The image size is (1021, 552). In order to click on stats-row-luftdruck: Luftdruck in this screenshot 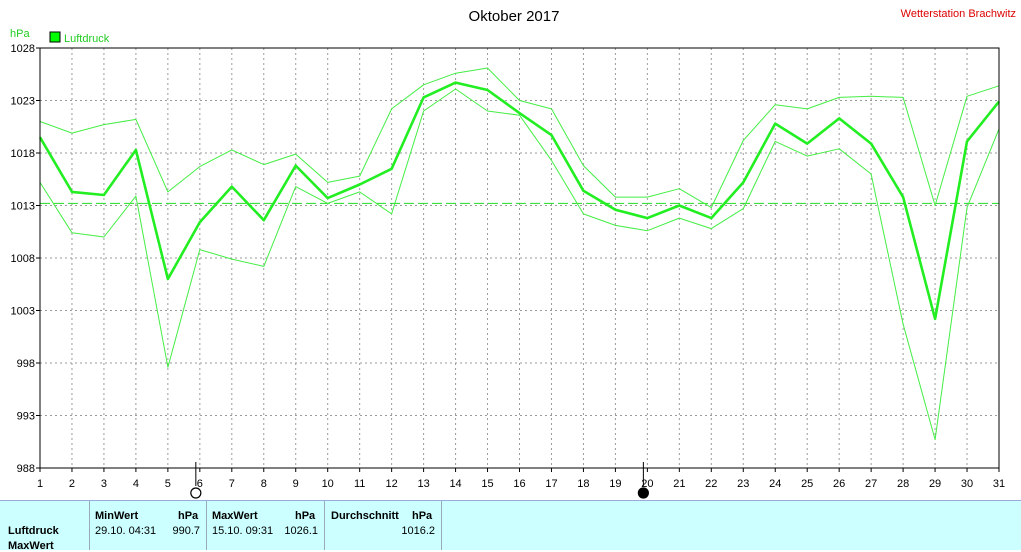, I will do `click(33, 531)`.